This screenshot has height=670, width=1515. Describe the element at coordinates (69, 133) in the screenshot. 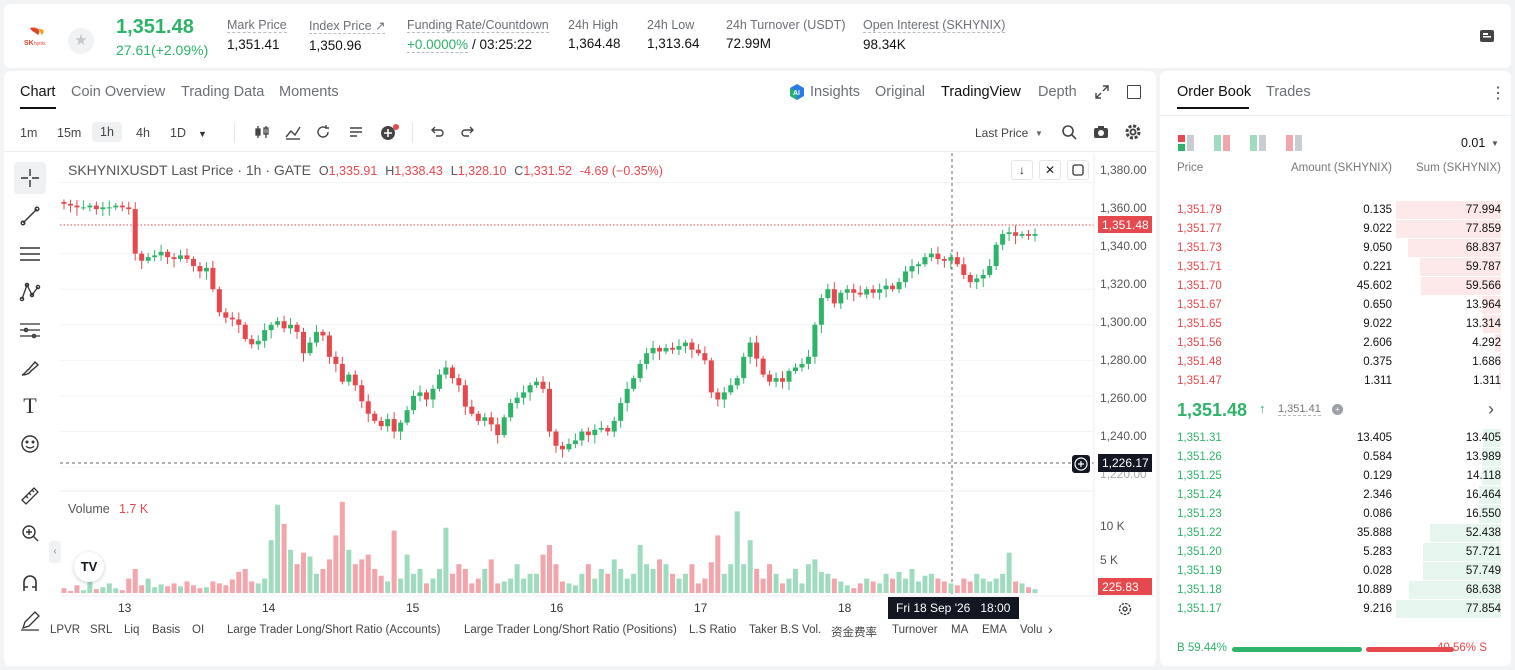

I see `timeframe-15m: 15m` at that location.